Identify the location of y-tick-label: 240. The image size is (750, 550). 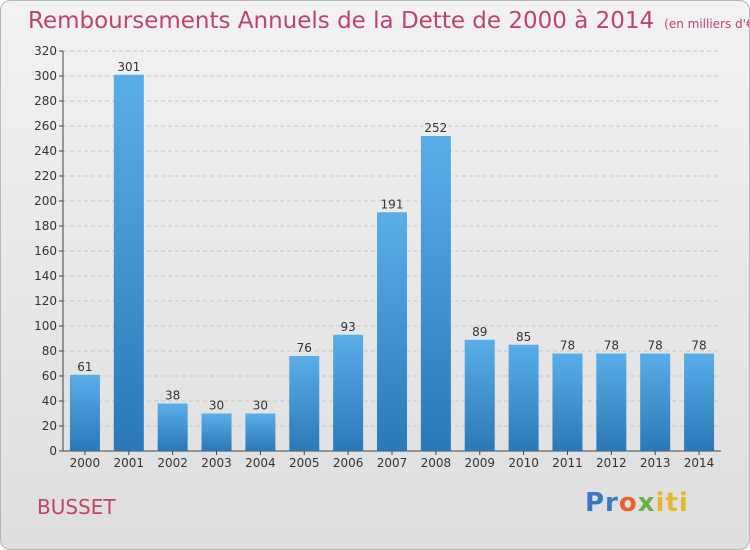
(45, 151).